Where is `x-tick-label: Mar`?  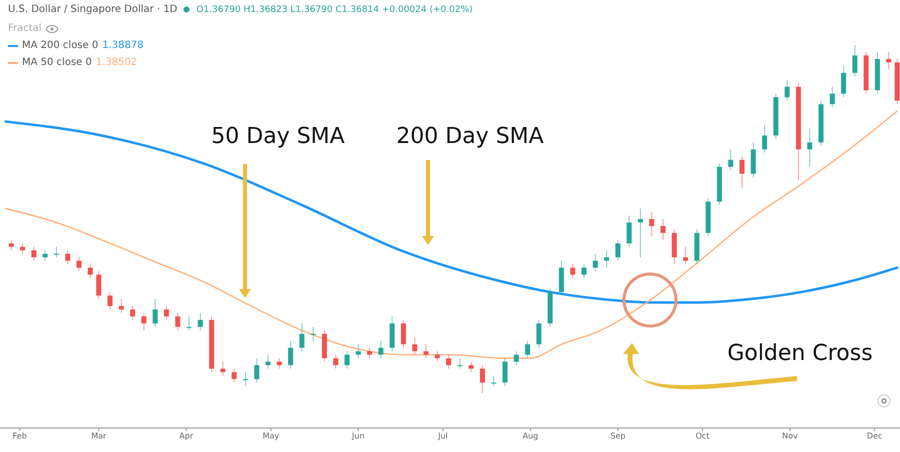
x-tick-label: Mar is located at coordinates (99, 436).